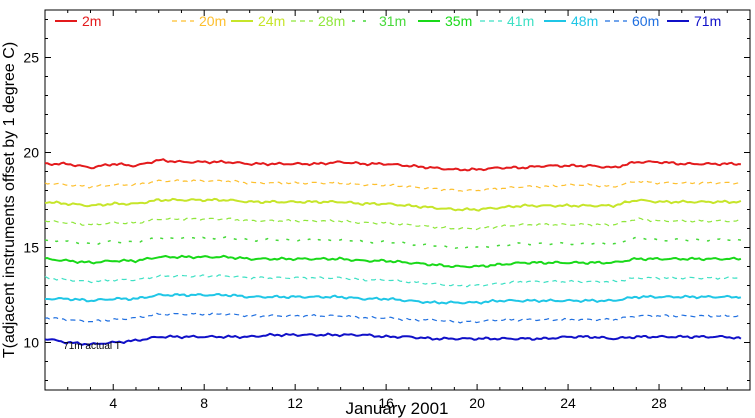  I want to click on legend-item-60m: 60m, so click(632, 21).